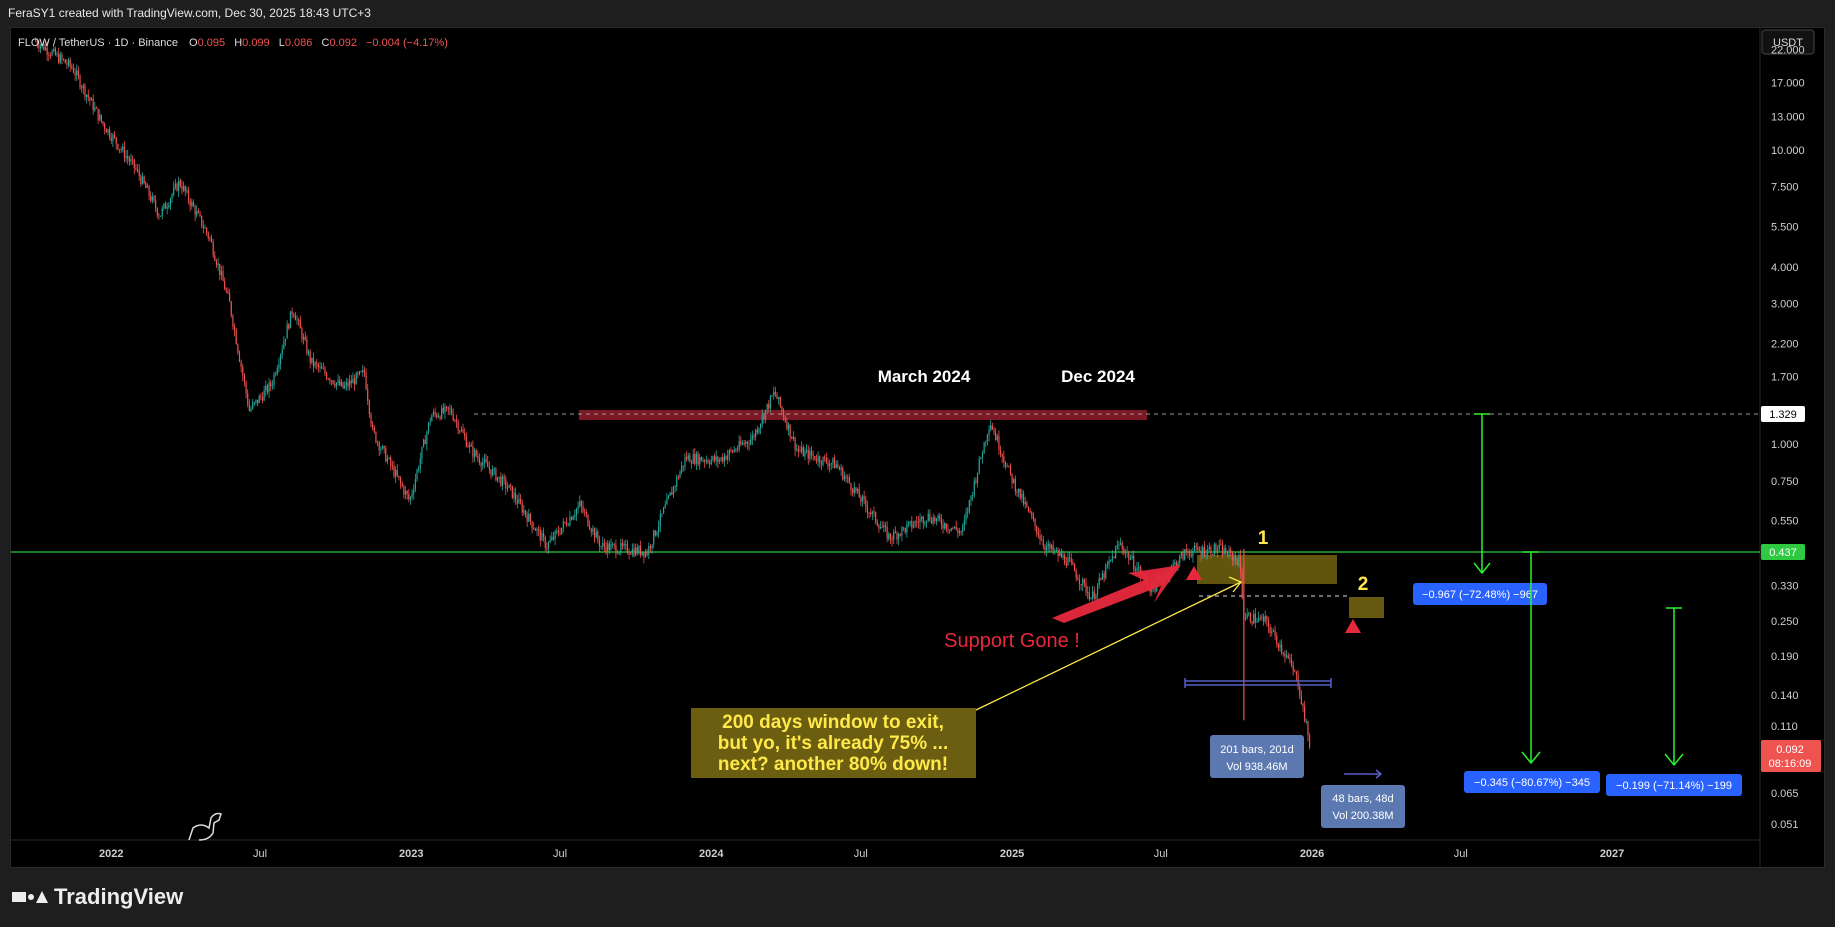 The width and height of the screenshot is (1835, 927). What do you see at coordinates (1263, 538) in the screenshot?
I see `zone-1-label: 1` at bounding box center [1263, 538].